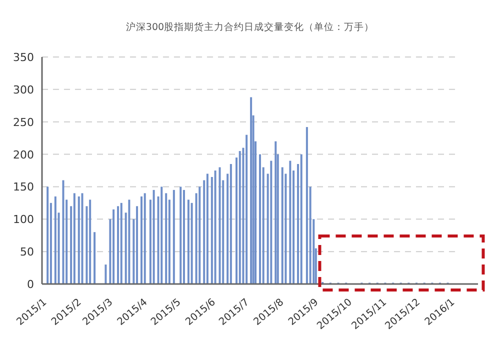  Describe the element at coordinates (23, 155) in the screenshot. I see `y-tick-label: 200` at that location.